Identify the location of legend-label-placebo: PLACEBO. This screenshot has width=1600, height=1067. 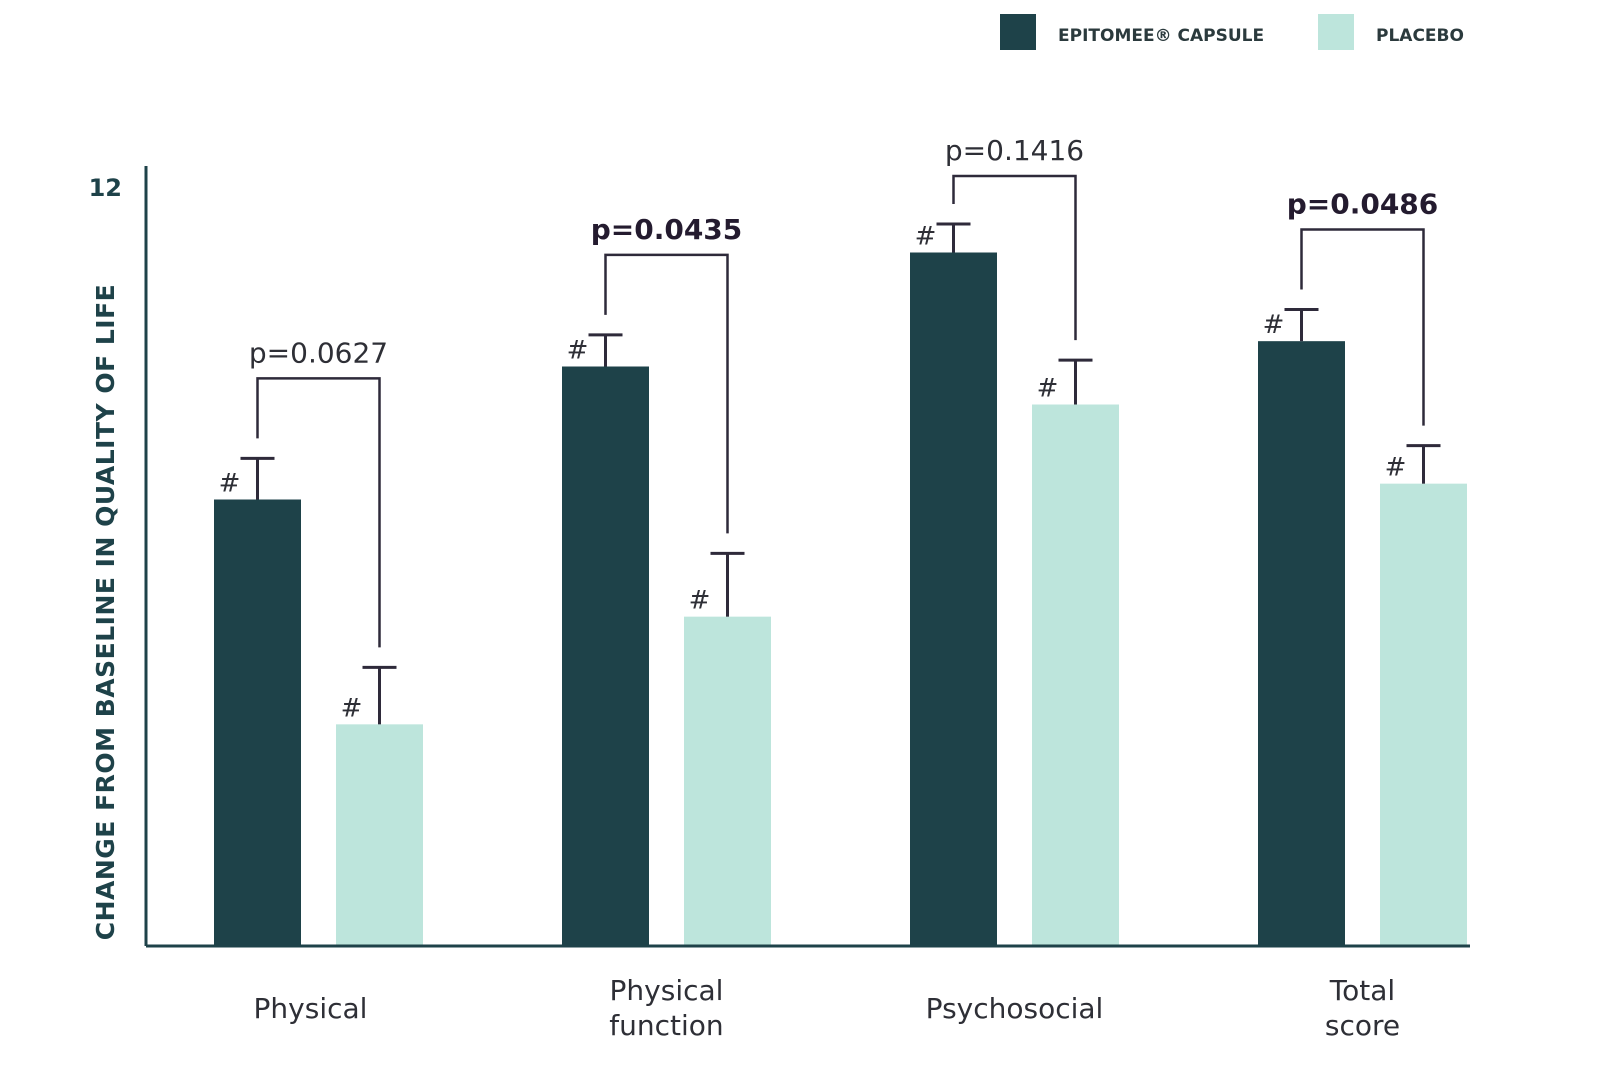
(1420, 36).